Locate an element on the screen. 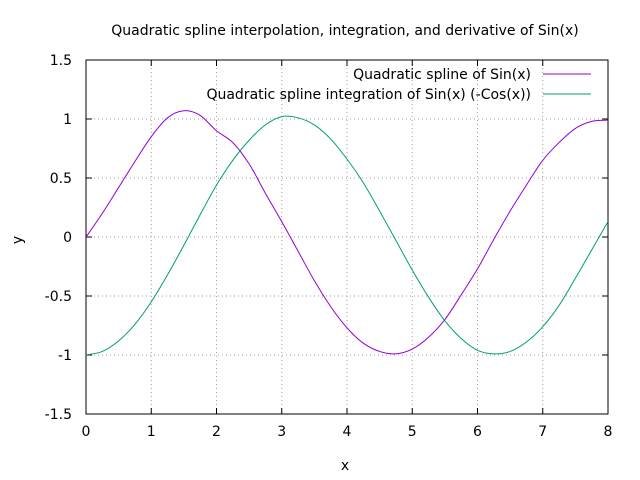  y-tick-label: 0 is located at coordinates (67, 238).